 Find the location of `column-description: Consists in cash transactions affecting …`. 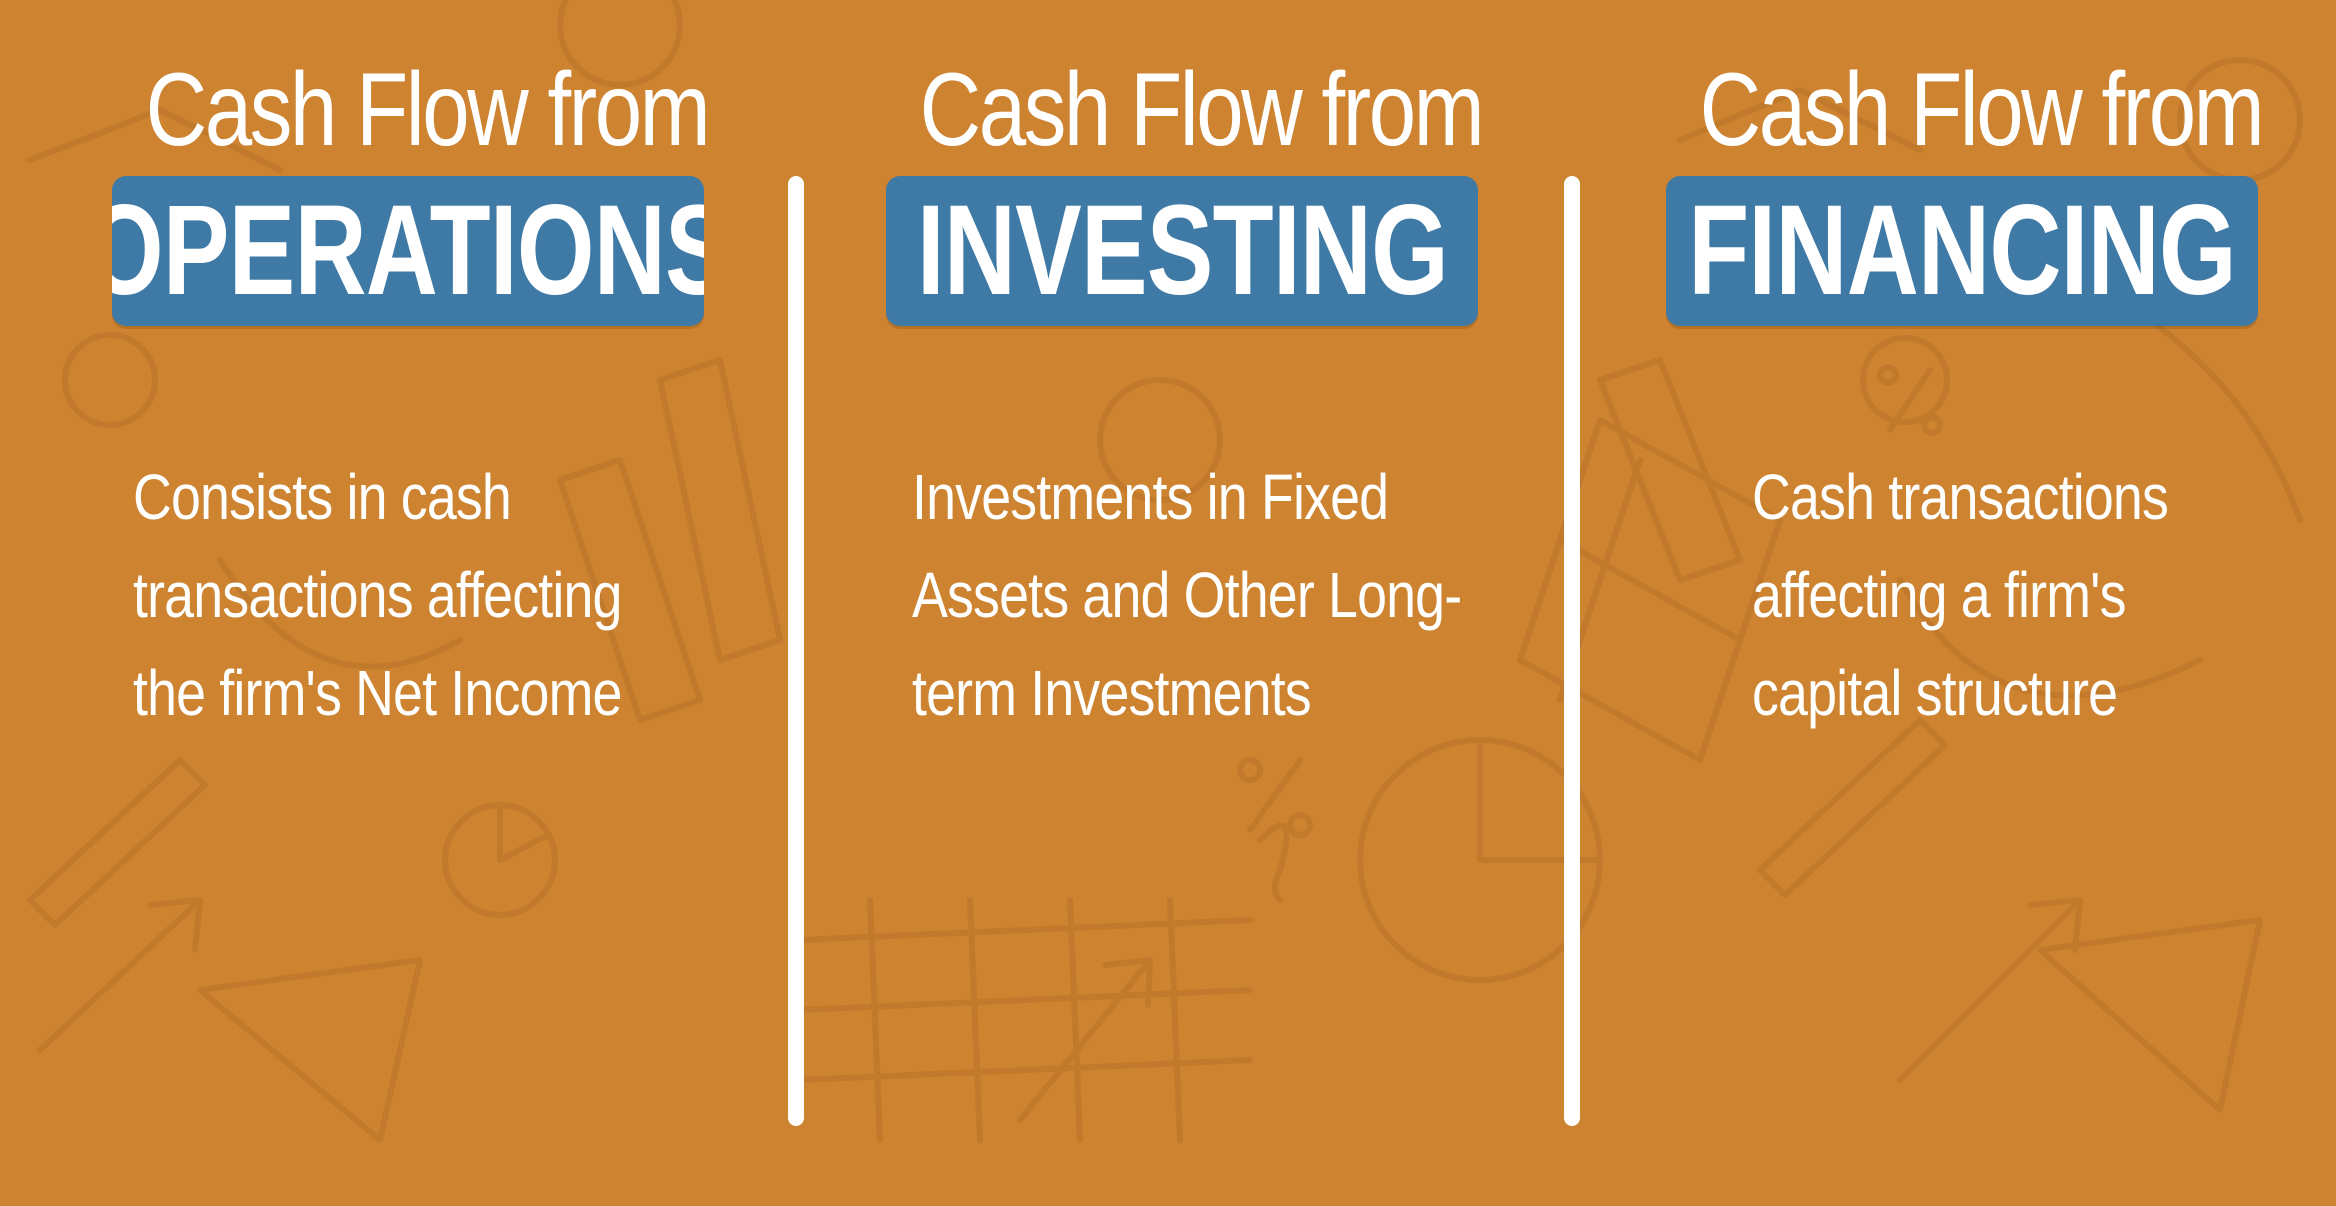

column-description: Consists in cash transactions affecting … is located at coordinates (402, 595).